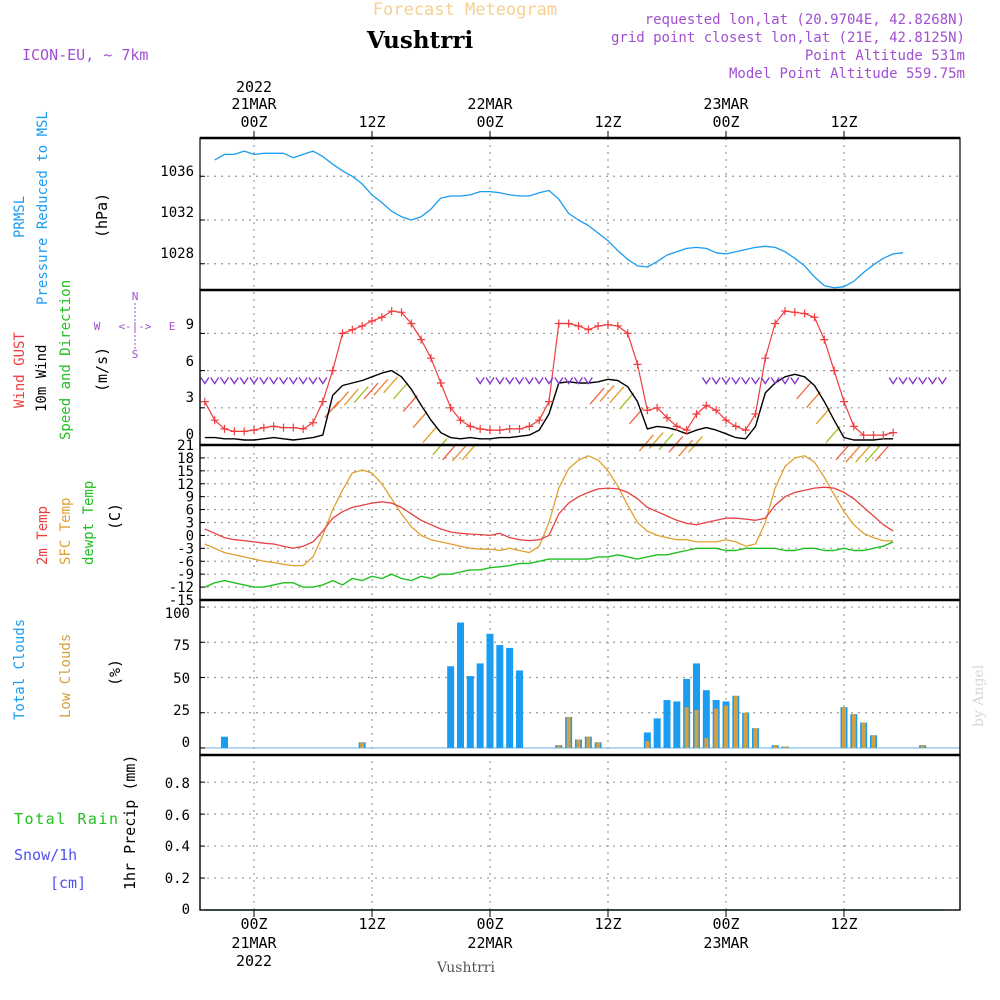 This screenshot has height=1000, width=1000. I want to click on bottom-date-3: 23MAR, so click(726, 943).